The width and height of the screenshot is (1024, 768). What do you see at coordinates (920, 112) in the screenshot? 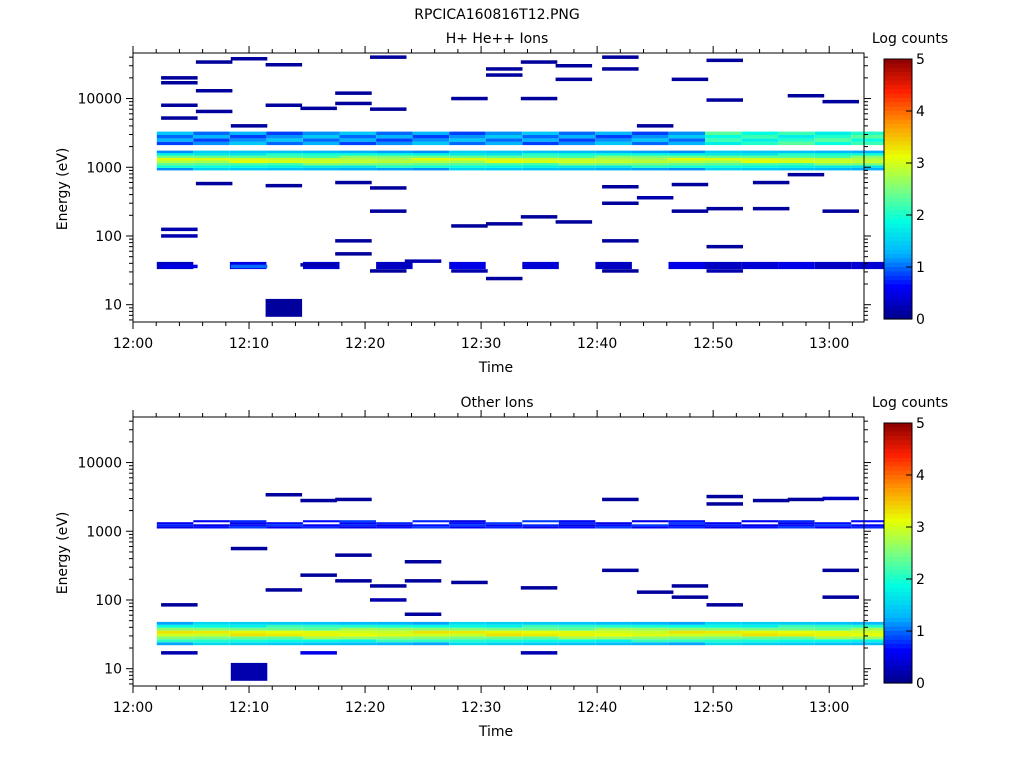
I see `colorbar-tick-label: 4` at bounding box center [920, 112].